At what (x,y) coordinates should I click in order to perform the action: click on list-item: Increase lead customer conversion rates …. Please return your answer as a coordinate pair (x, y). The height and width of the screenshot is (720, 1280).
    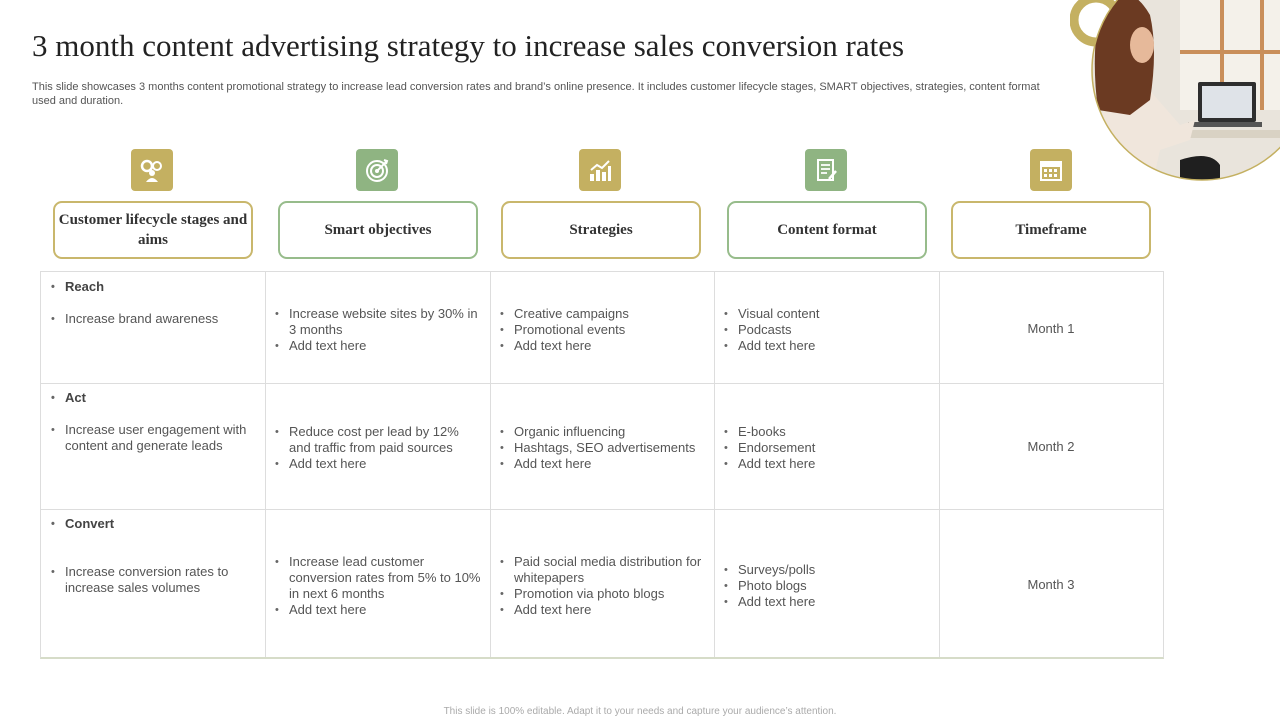
    Looking at the image, I should click on (376, 578).